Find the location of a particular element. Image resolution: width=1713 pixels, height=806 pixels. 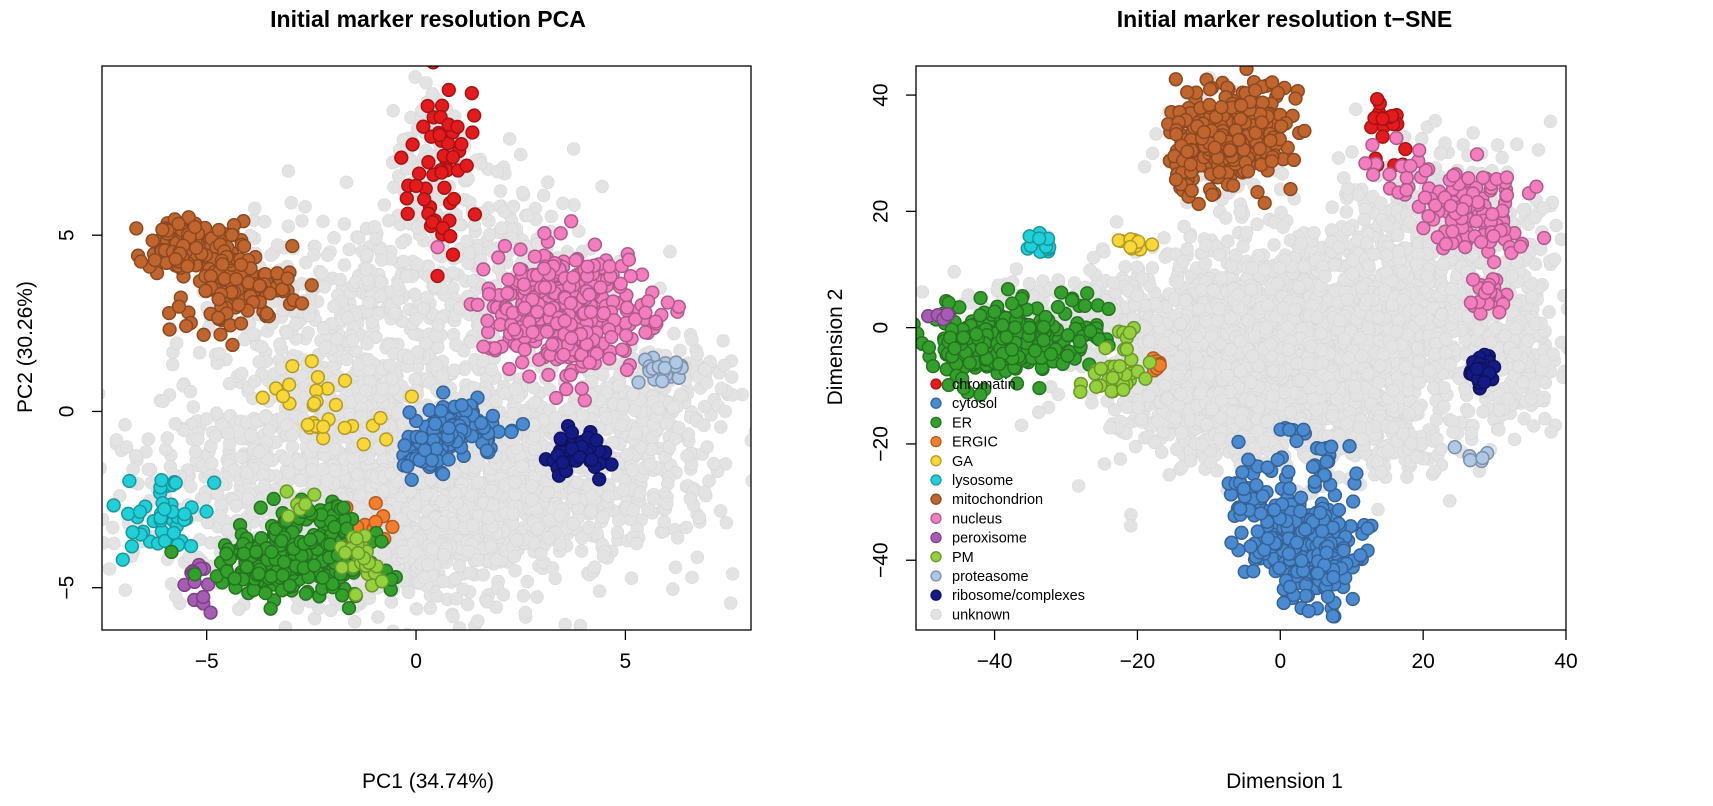

pca-y-axis-label: PC2 (30.26%) is located at coordinates (25, 347).